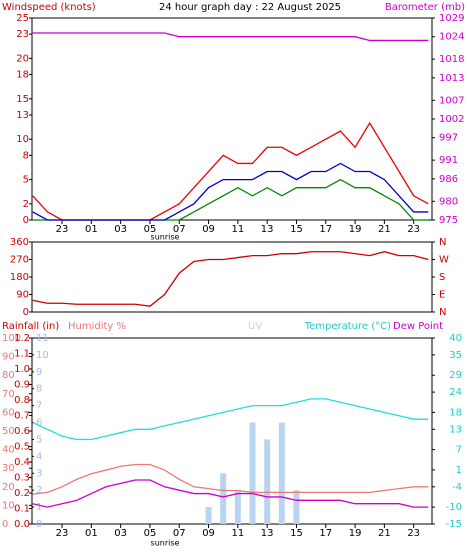  What do you see at coordinates (451, 119) in the screenshot?
I see `y2-tick-label: 1002` at bounding box center [451, 119].